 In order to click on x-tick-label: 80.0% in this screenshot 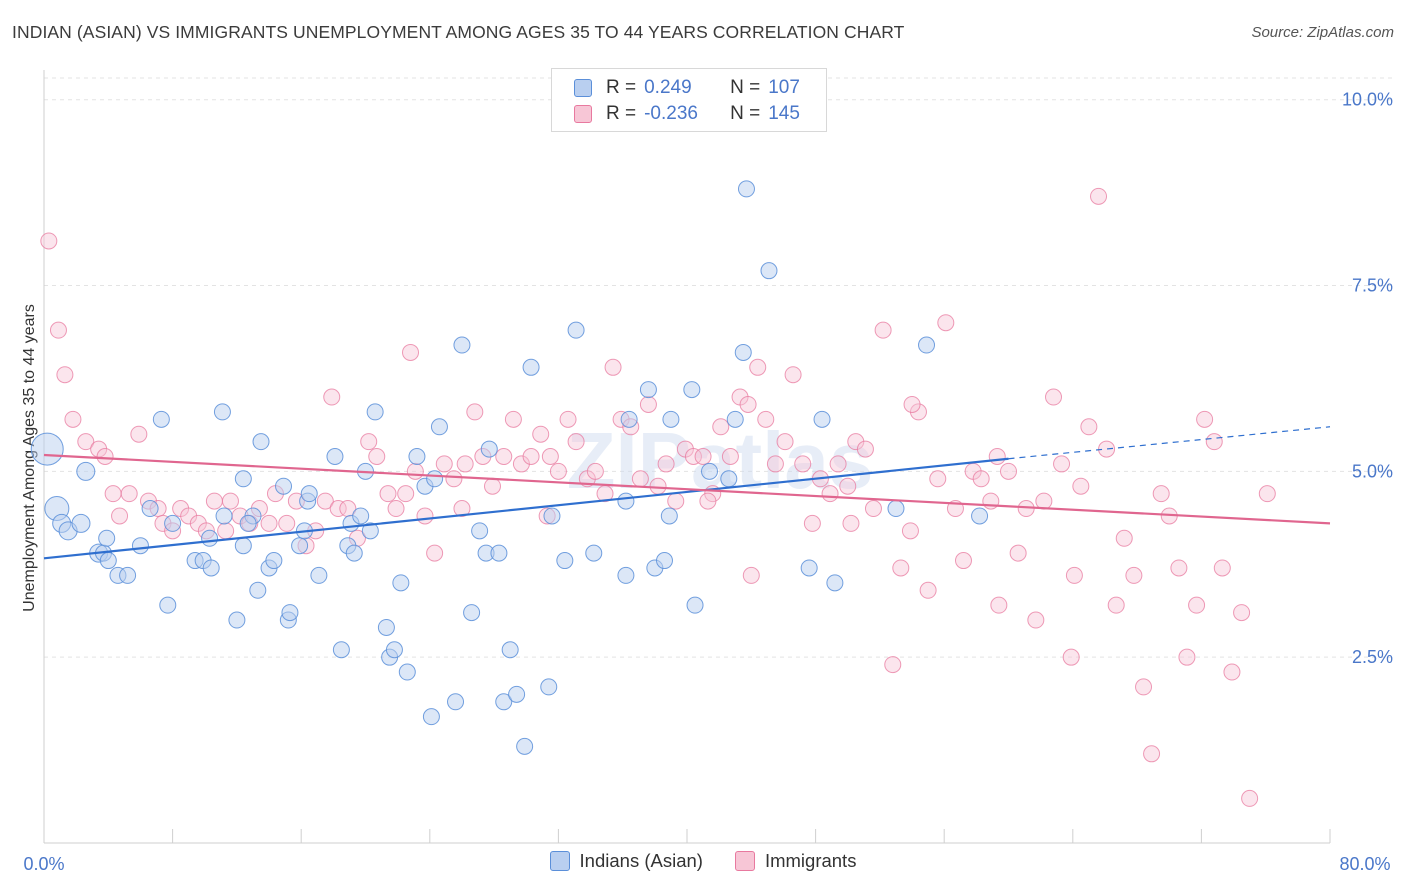, I will do `click(1364, 864)`.